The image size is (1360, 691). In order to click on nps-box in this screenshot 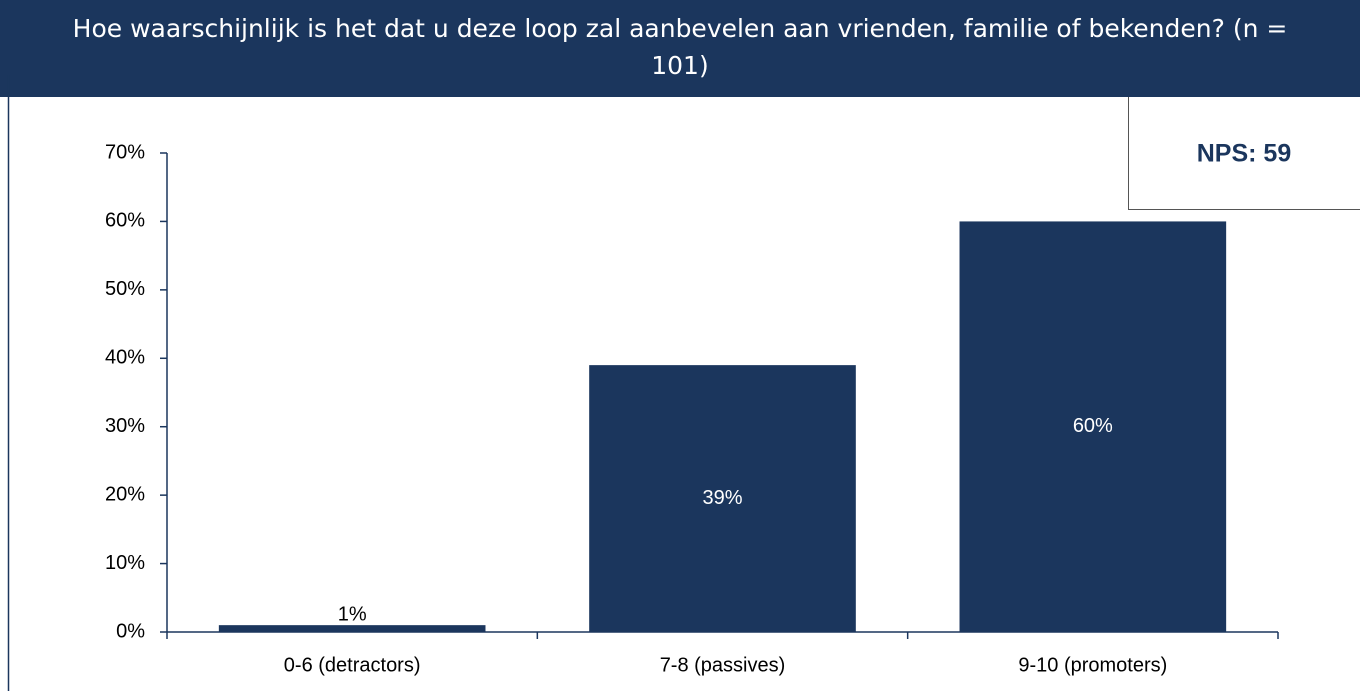, I will do `click(1244, 153)`.